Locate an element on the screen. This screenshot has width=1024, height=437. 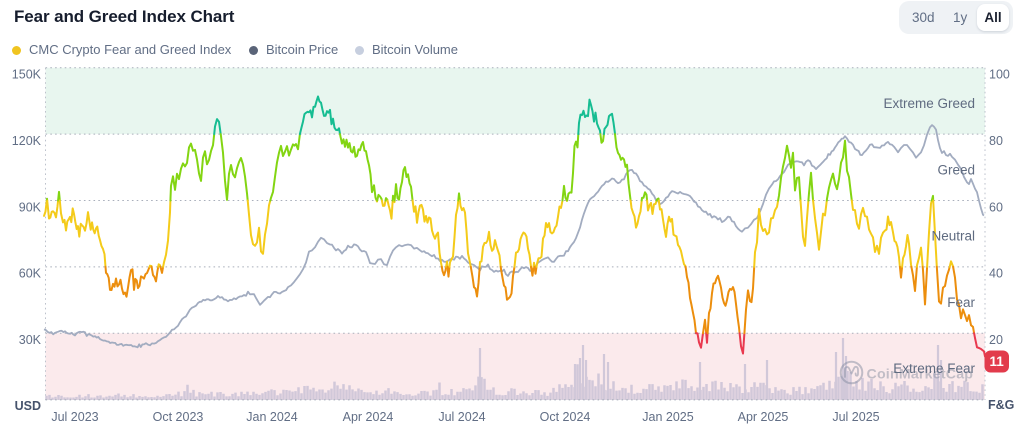
svg-text: F&G is located at coordinates (1001, 405).